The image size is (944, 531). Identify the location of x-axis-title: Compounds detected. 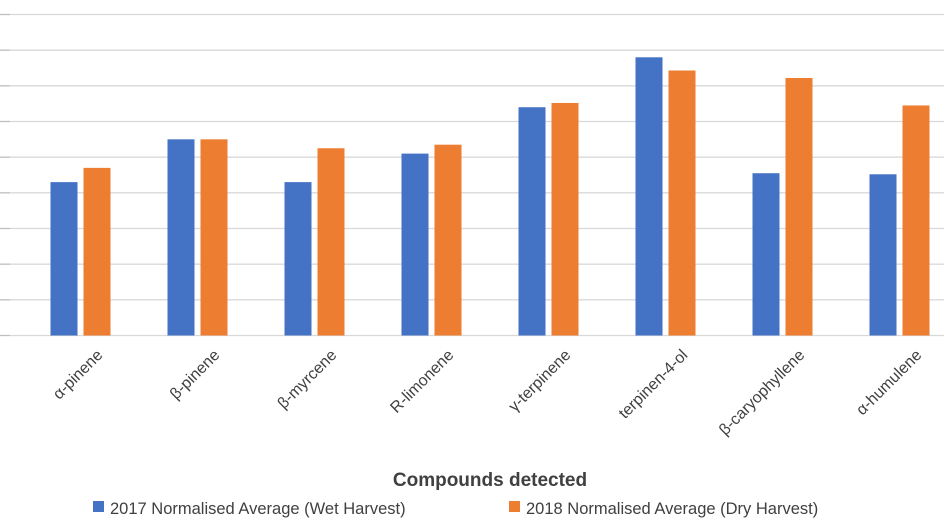
(490, 480).